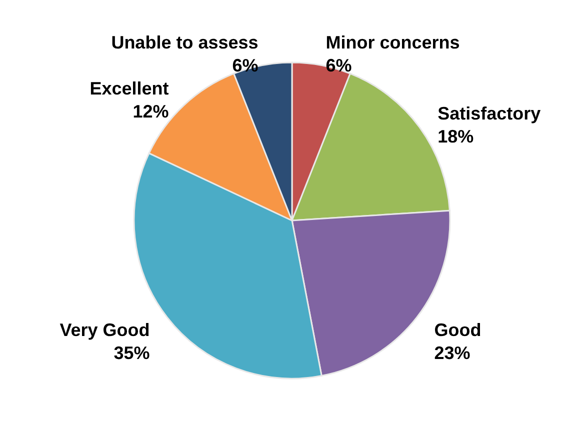 The width and height of the screenshot is (584, 421). Describe the element at coordinates (150, 111) in the screenshot. I see `data-label: 12%` at that location.